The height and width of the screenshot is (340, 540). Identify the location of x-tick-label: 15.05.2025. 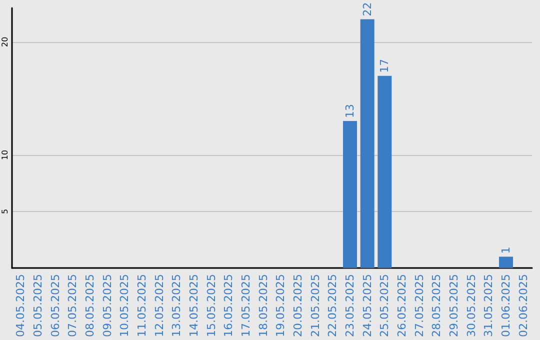
(211, 306).